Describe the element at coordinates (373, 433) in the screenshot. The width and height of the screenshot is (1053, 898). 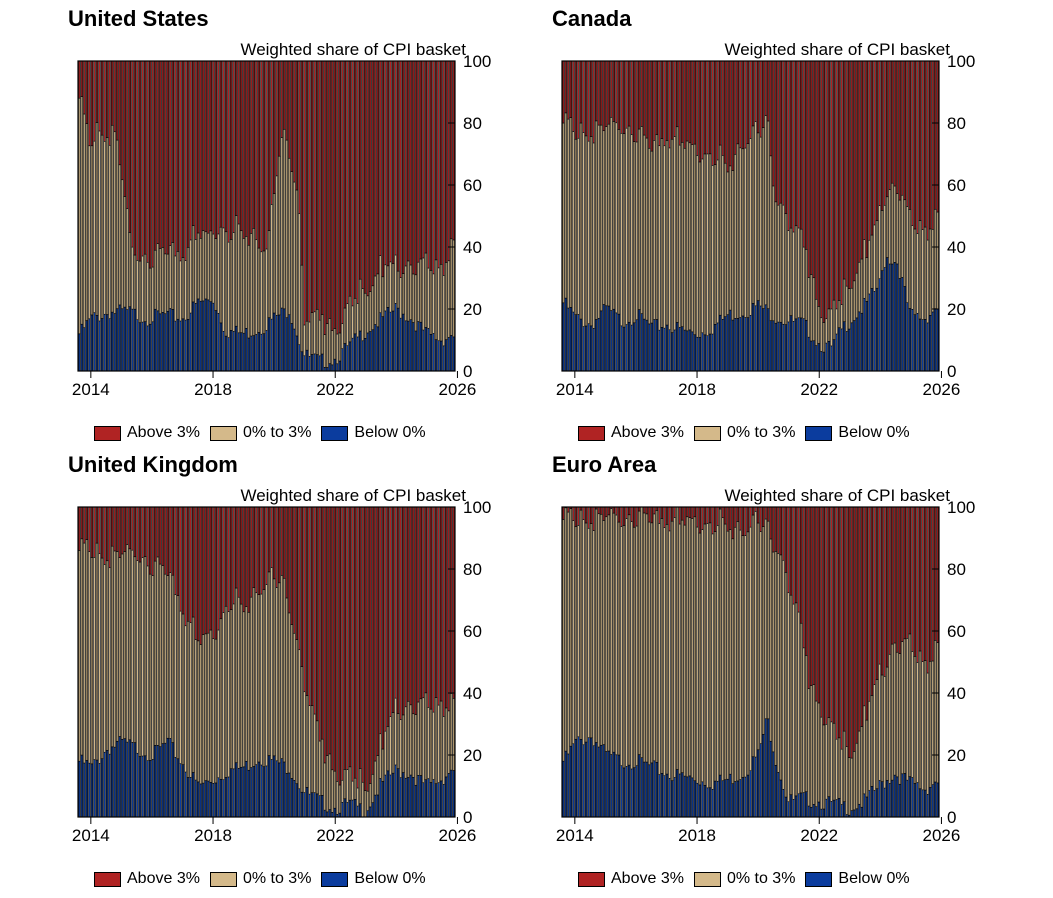
I see `legend-item-below: Below 0%` at that location.